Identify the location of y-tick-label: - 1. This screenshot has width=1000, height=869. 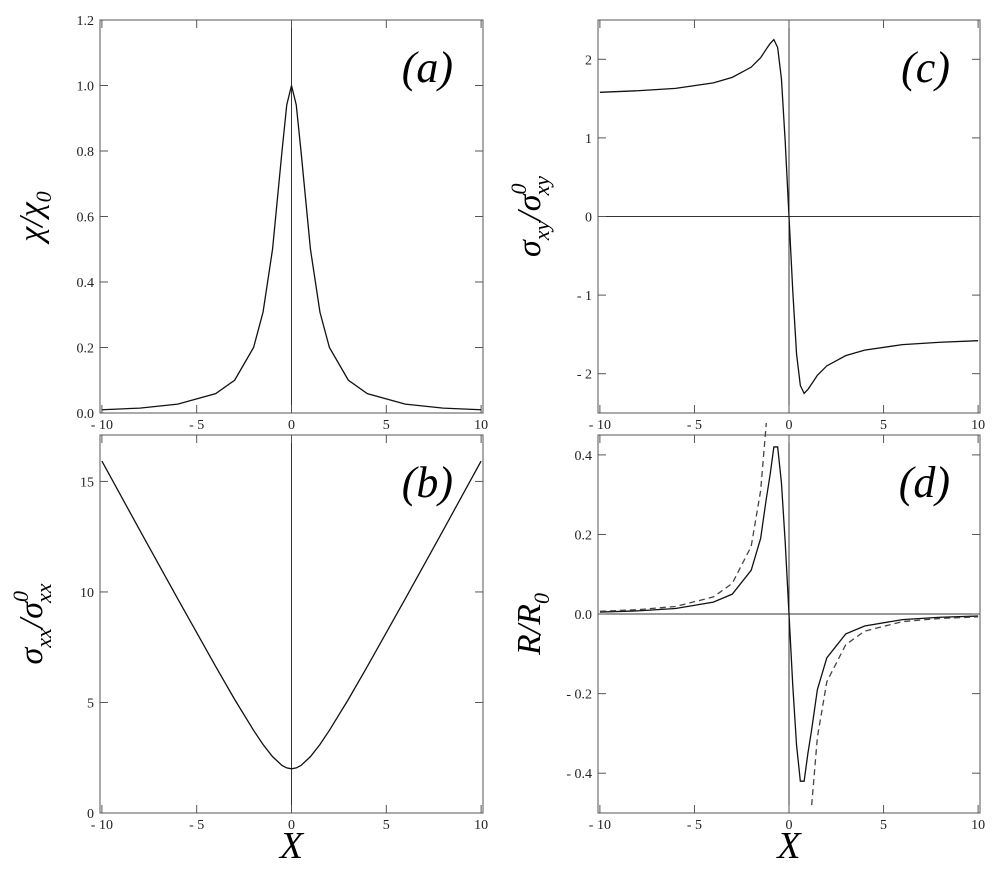
(584, 296).